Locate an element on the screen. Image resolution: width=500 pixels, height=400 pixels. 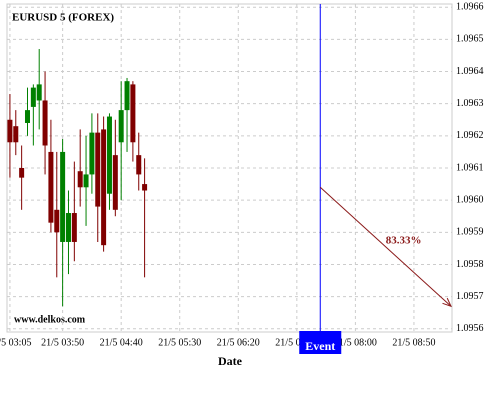
x-tick-label: 21/5 08:00 is located at coordinates (355, 342).